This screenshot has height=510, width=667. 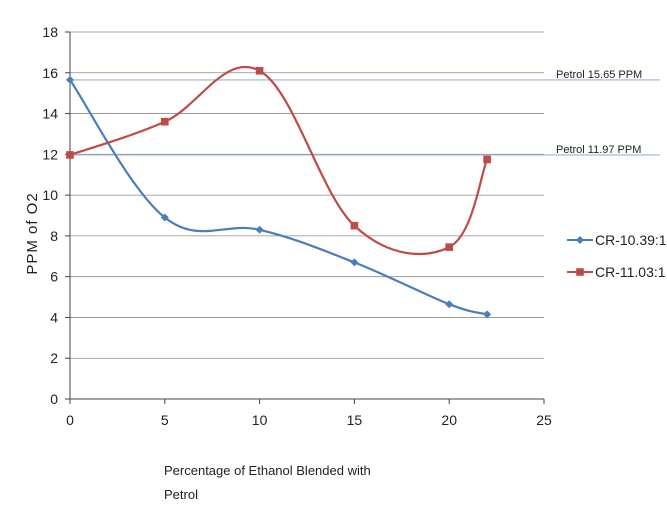 What do you see at coordinates (54, 399) in the screenshot?
I see `y-tick-label: 0` at bounding box center [54, 399].